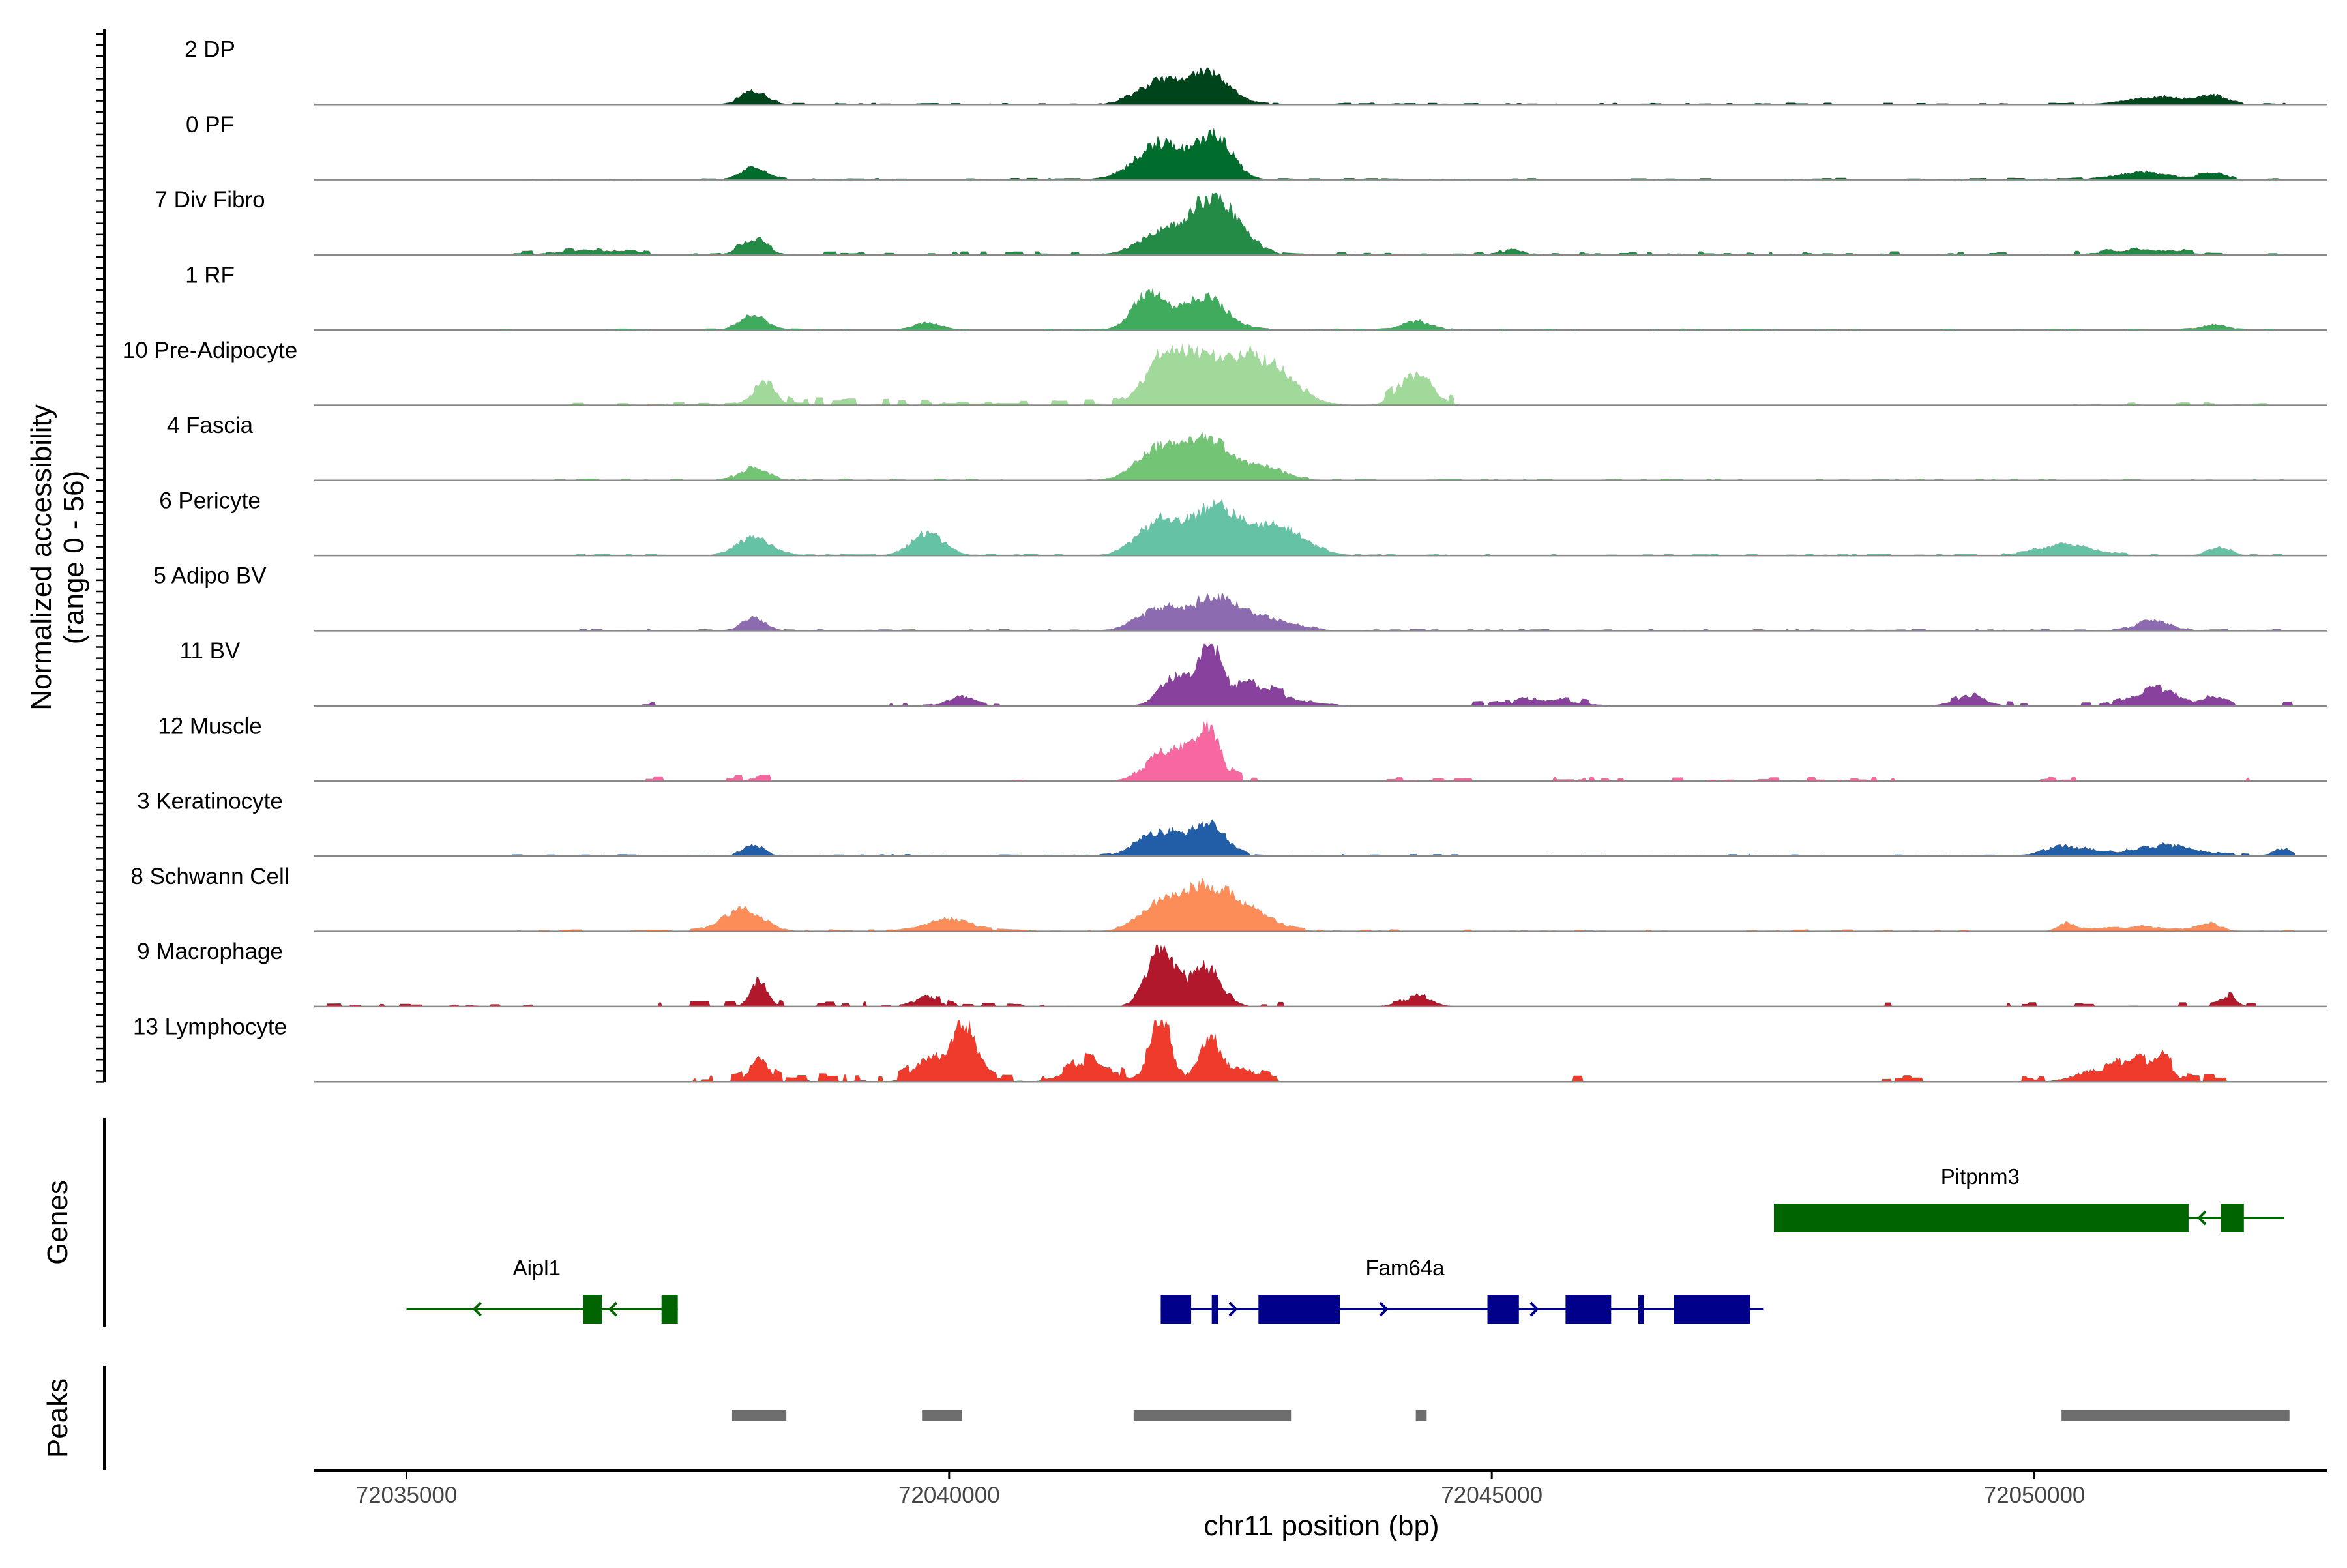 The image size is (2347, 1568). I want to click on track-5-adipo-bv: 5 Adipo BV, so click(1240, 598).